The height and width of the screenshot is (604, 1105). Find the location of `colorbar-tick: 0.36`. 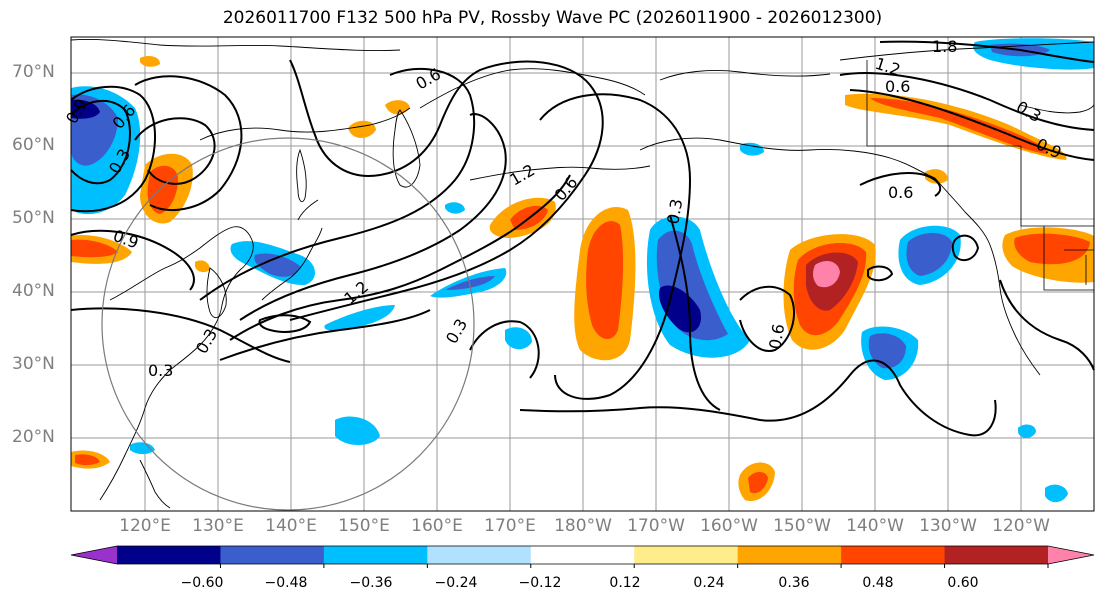

colorbar-tick: 0.36 is located at coordinates (794, 583).